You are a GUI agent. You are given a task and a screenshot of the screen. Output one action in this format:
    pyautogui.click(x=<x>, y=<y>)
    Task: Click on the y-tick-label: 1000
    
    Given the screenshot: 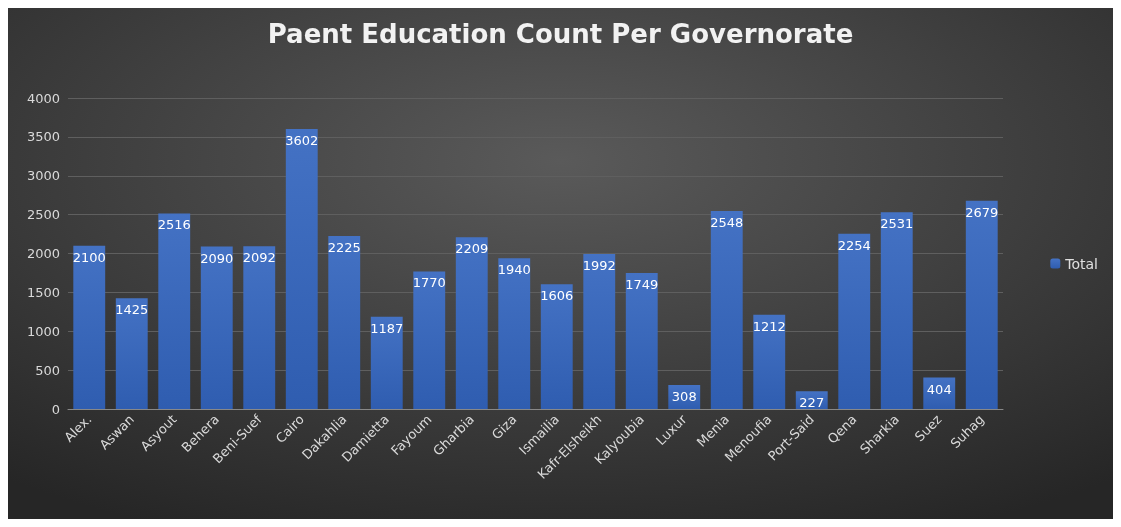 What is the action you would take?
    pyautogui.click(x=43, y=331)
    